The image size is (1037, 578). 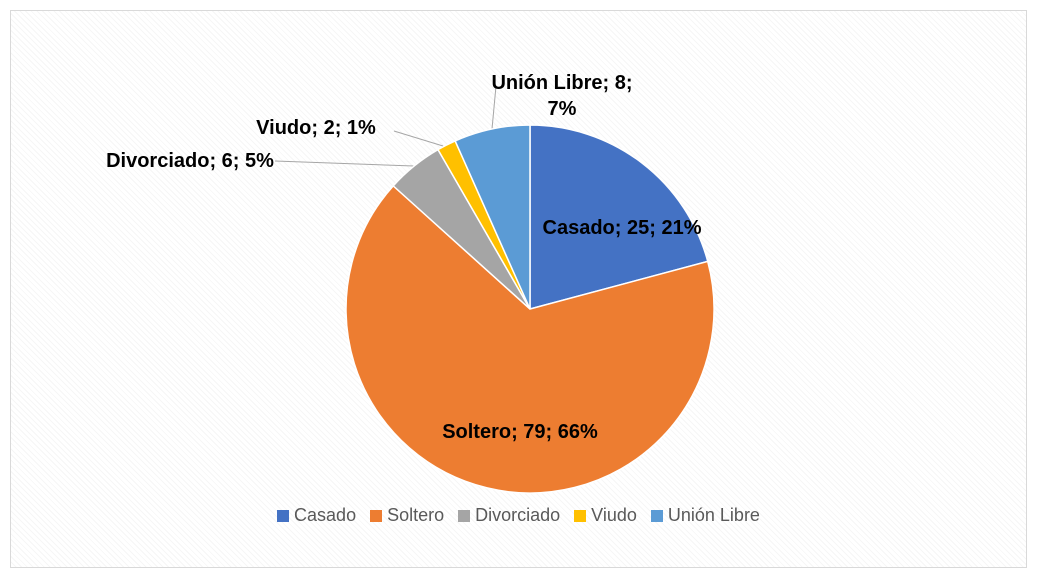 What do you see at coordinates (562, 96) in the screenshot?
I see `data-label: Unión Libre; 8; 7%` at bounding box center [562, 96].